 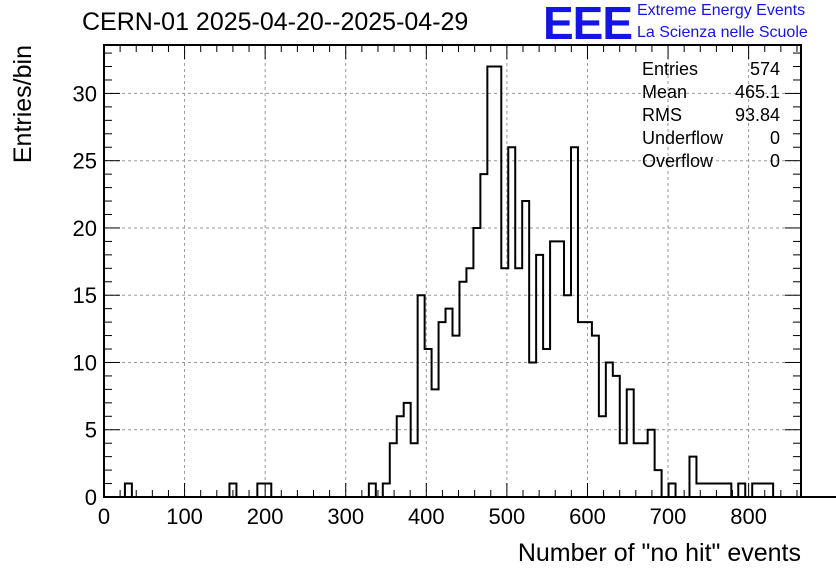 I want to click on logo-line-1: Extreme Energy Events, so click(x=721, y=10).